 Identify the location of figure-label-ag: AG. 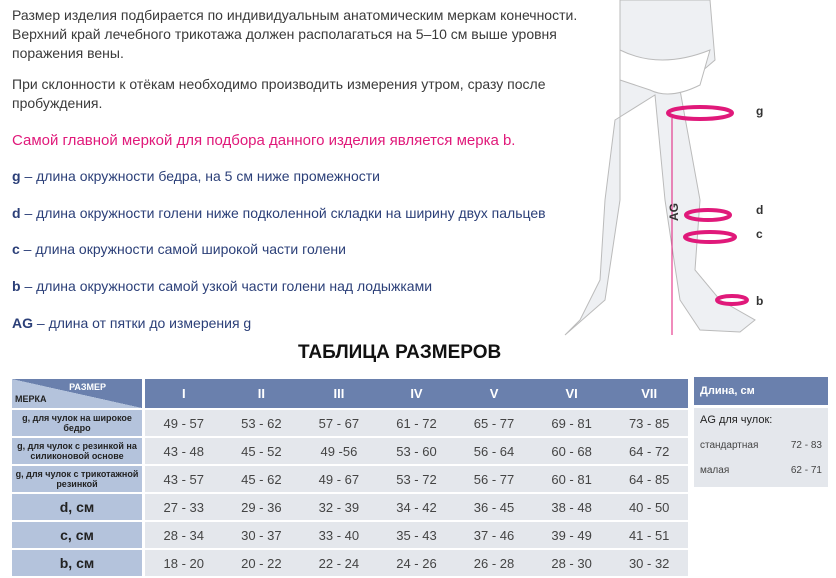
(674, 212).